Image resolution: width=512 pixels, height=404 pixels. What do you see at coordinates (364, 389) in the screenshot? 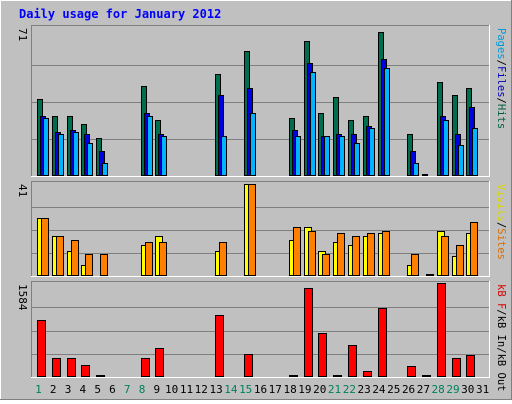
I see `x-tick-label-day-23: 23` at bounding box center [364, 389].